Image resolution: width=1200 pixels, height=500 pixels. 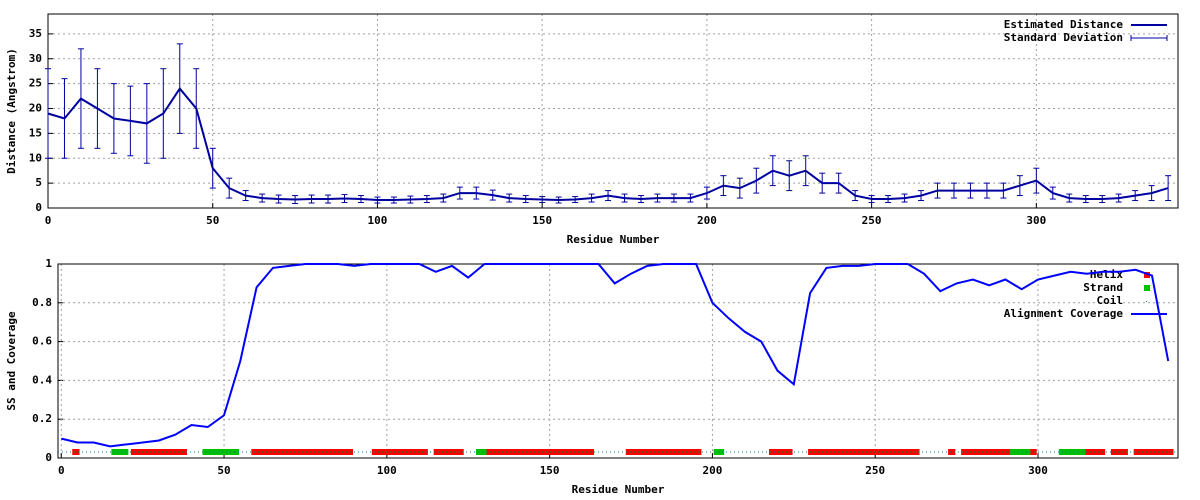 What do you see at coordinates (48, 263) in the screenshot?
I see `y-tick-label: 1` at bounding box center [48, 263].